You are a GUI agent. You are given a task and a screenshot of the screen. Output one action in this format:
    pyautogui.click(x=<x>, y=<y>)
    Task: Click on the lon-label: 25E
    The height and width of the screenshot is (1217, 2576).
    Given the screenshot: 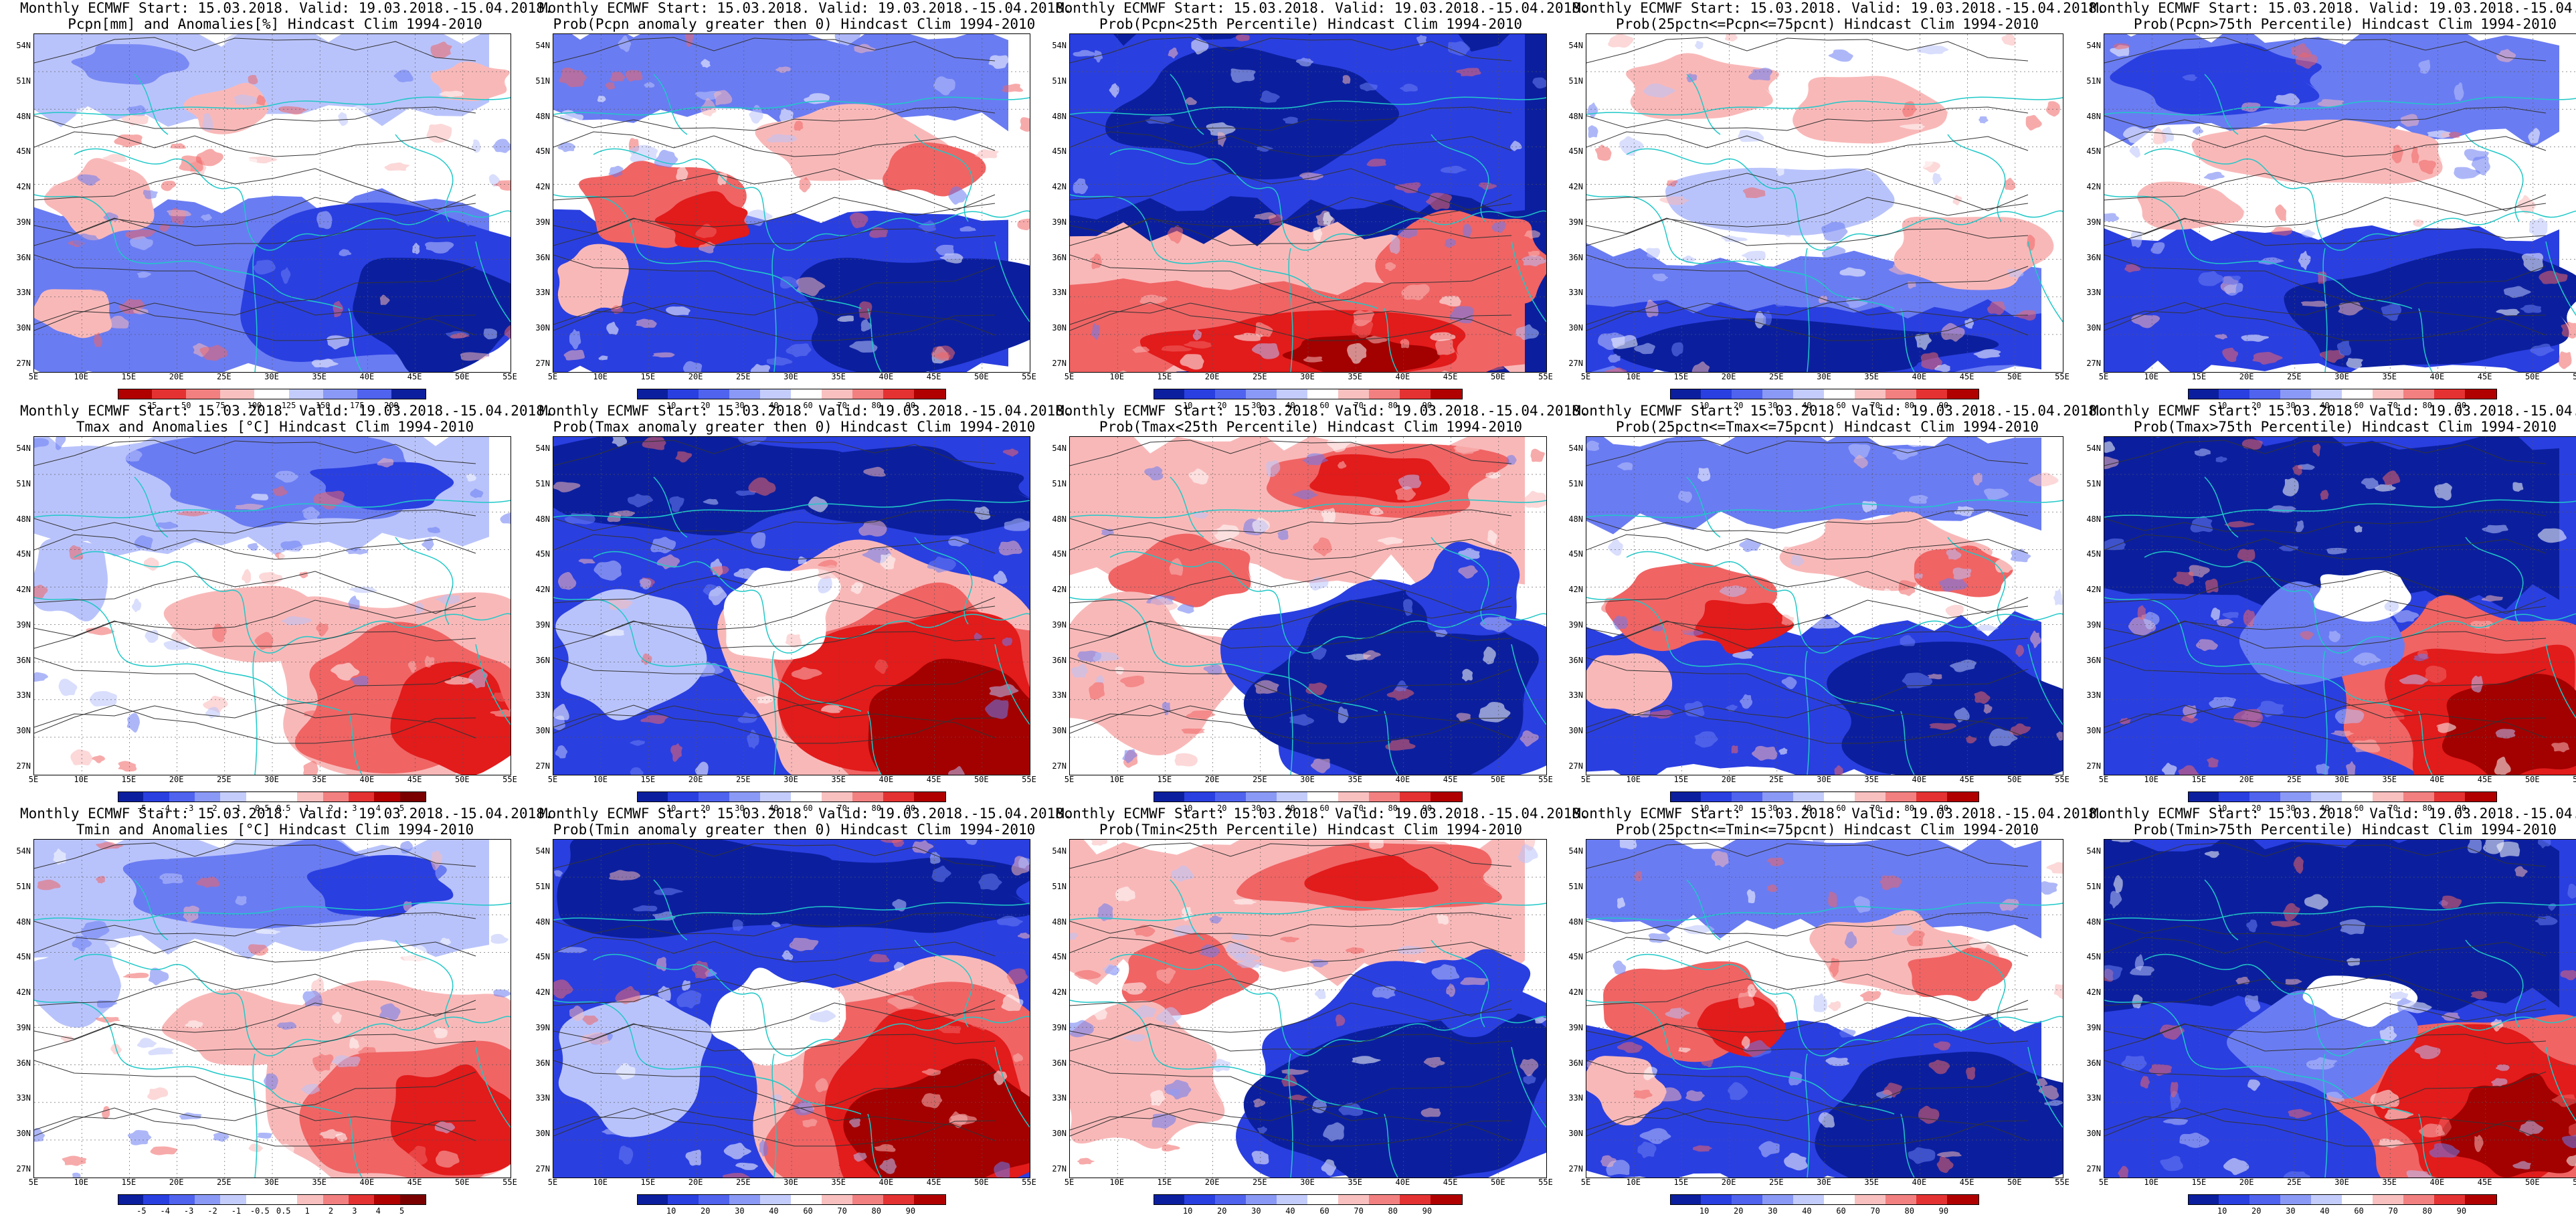 What is the action you would take?
    pyautogui.click(x=743, y=377)
    